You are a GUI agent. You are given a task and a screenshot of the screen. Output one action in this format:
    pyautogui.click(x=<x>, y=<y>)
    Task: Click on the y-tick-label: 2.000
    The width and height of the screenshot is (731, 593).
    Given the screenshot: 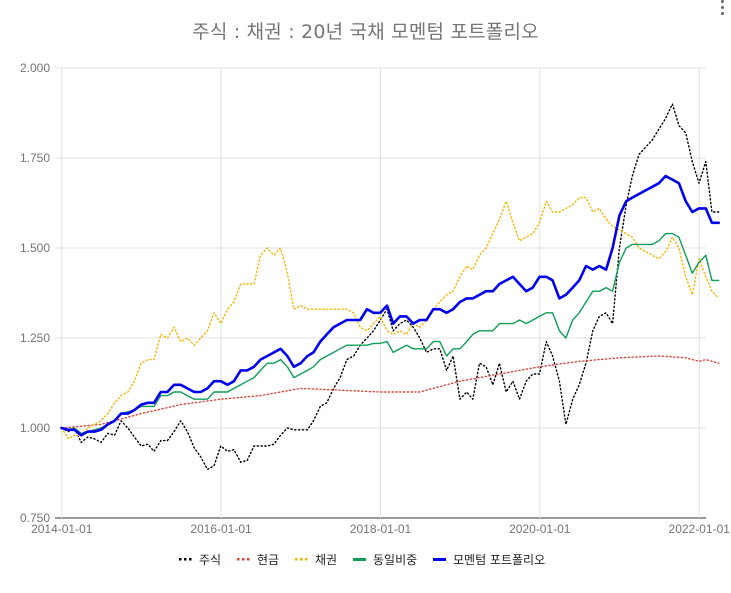 What is the action you would take?
    pyautogui.click(x=35, y=68)
    